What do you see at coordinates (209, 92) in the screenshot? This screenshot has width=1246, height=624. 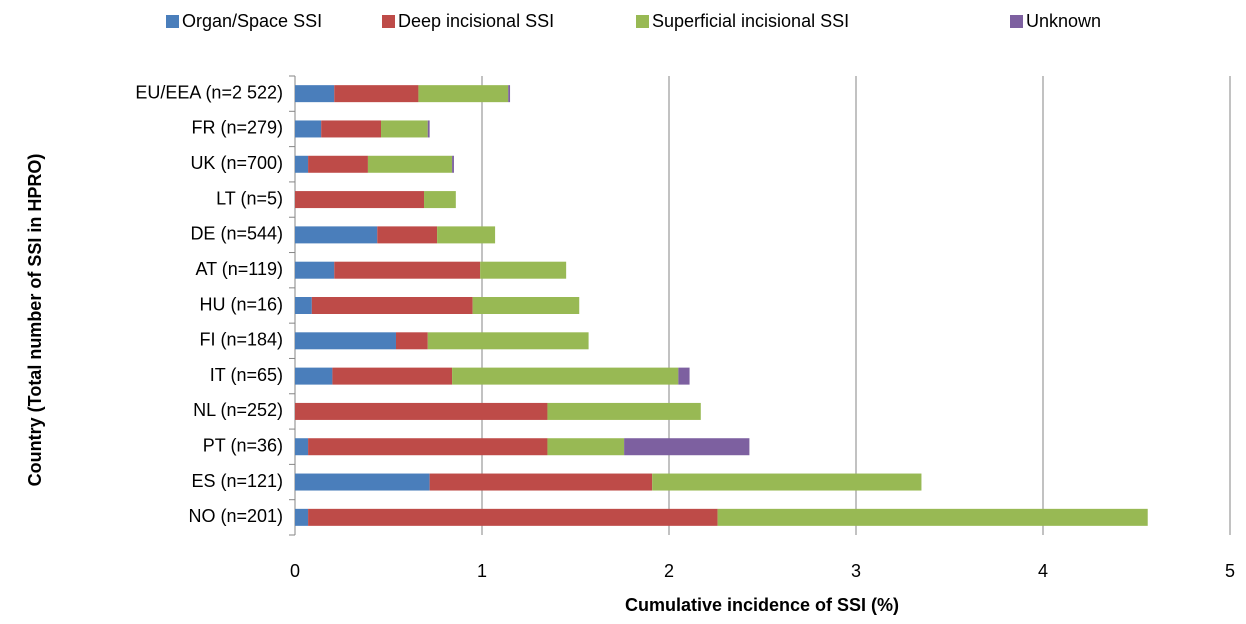 I see `y-tick-label: EU/EEA (n=2 522)` at bounding box center [209, 92].